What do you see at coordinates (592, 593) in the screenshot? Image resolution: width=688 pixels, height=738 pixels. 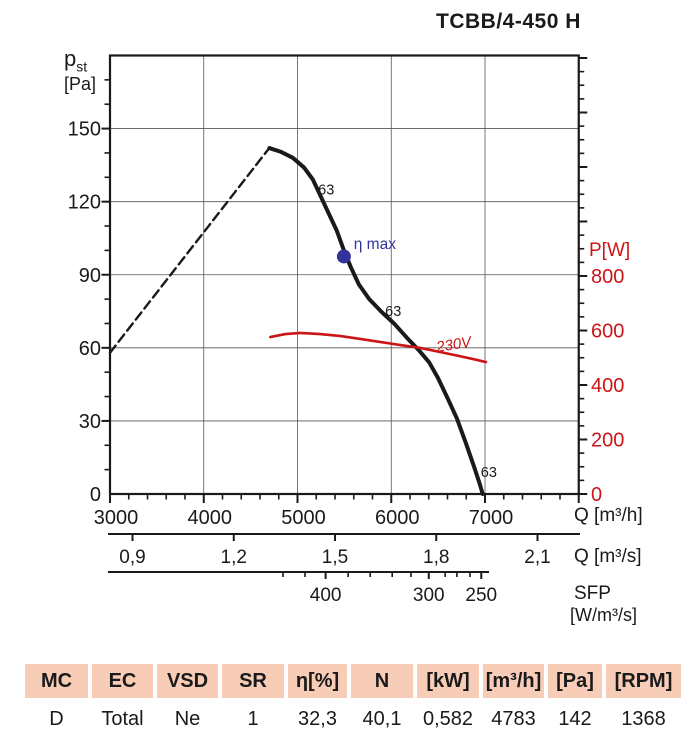 I see `sfp-axis-title: SFP` at bounding box center [592, 593].